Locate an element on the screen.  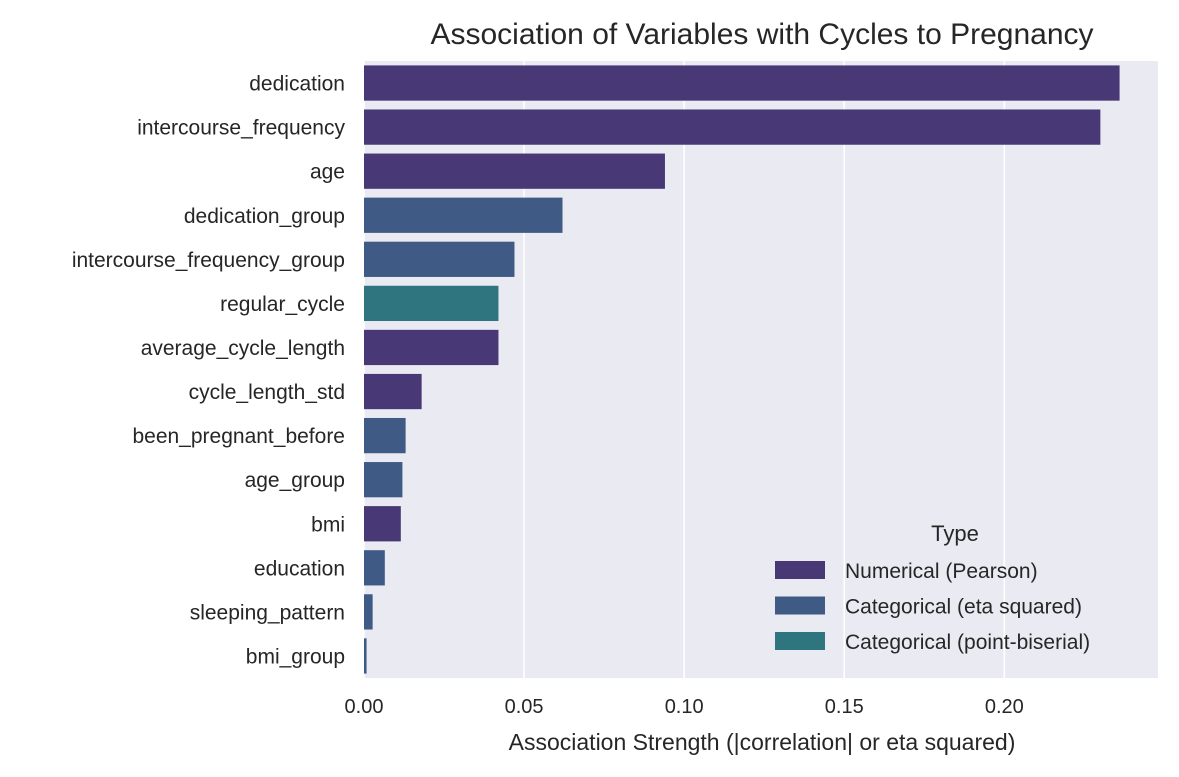
legend-label: Numerical (Pearson) is located at coordinates (941, 571).